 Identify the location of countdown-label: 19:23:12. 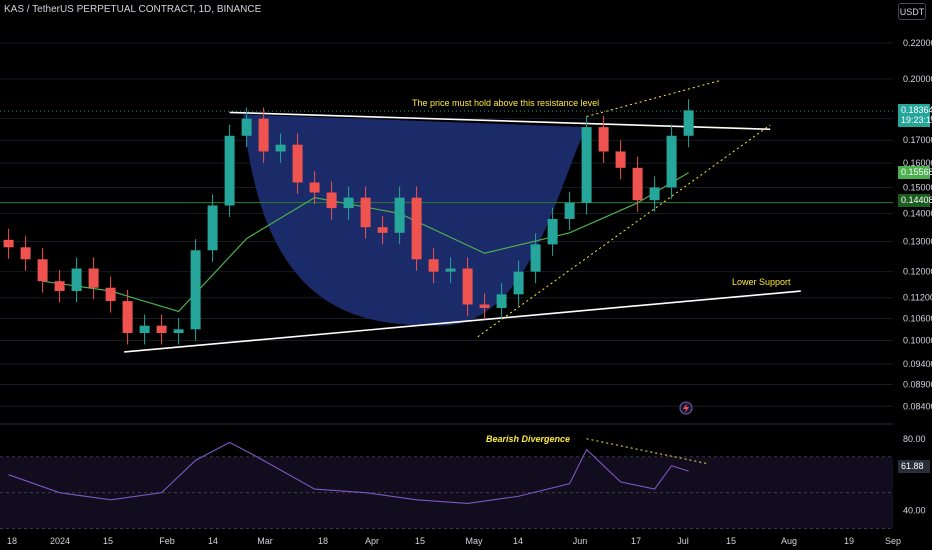
(915, 120).